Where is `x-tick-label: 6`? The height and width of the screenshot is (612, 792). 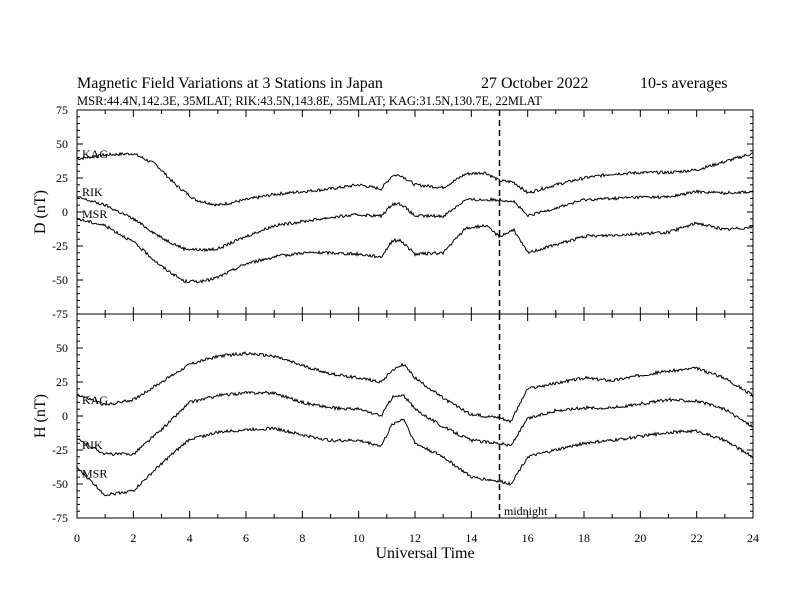
x-tick-label: 6 is located at coordinates (246, 538).